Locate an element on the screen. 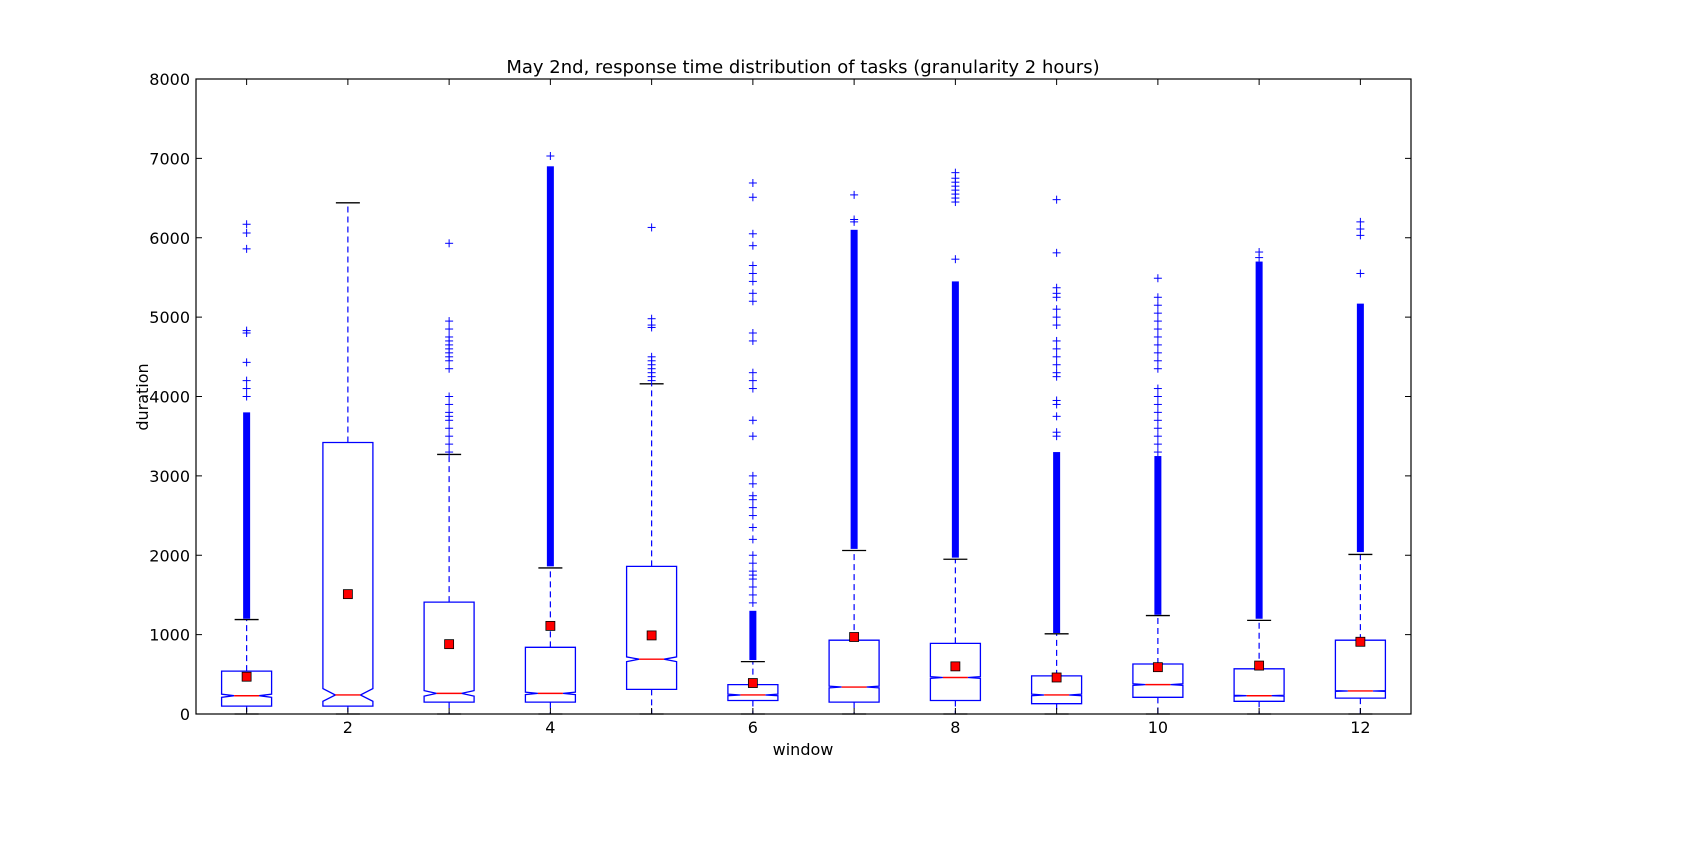  y-tick-label: 0 is located at coordinates (185, 714).